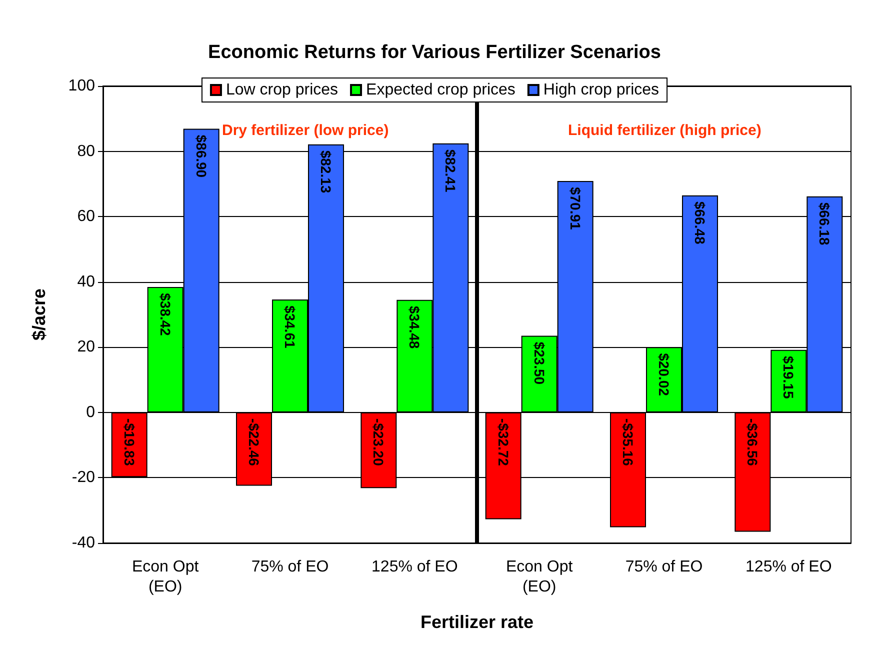  Describe the element at coordinates (434, 52) in the screenshot. I see `chart-title: Economic Returns for Various Fertilizer Scenarios` at that location.